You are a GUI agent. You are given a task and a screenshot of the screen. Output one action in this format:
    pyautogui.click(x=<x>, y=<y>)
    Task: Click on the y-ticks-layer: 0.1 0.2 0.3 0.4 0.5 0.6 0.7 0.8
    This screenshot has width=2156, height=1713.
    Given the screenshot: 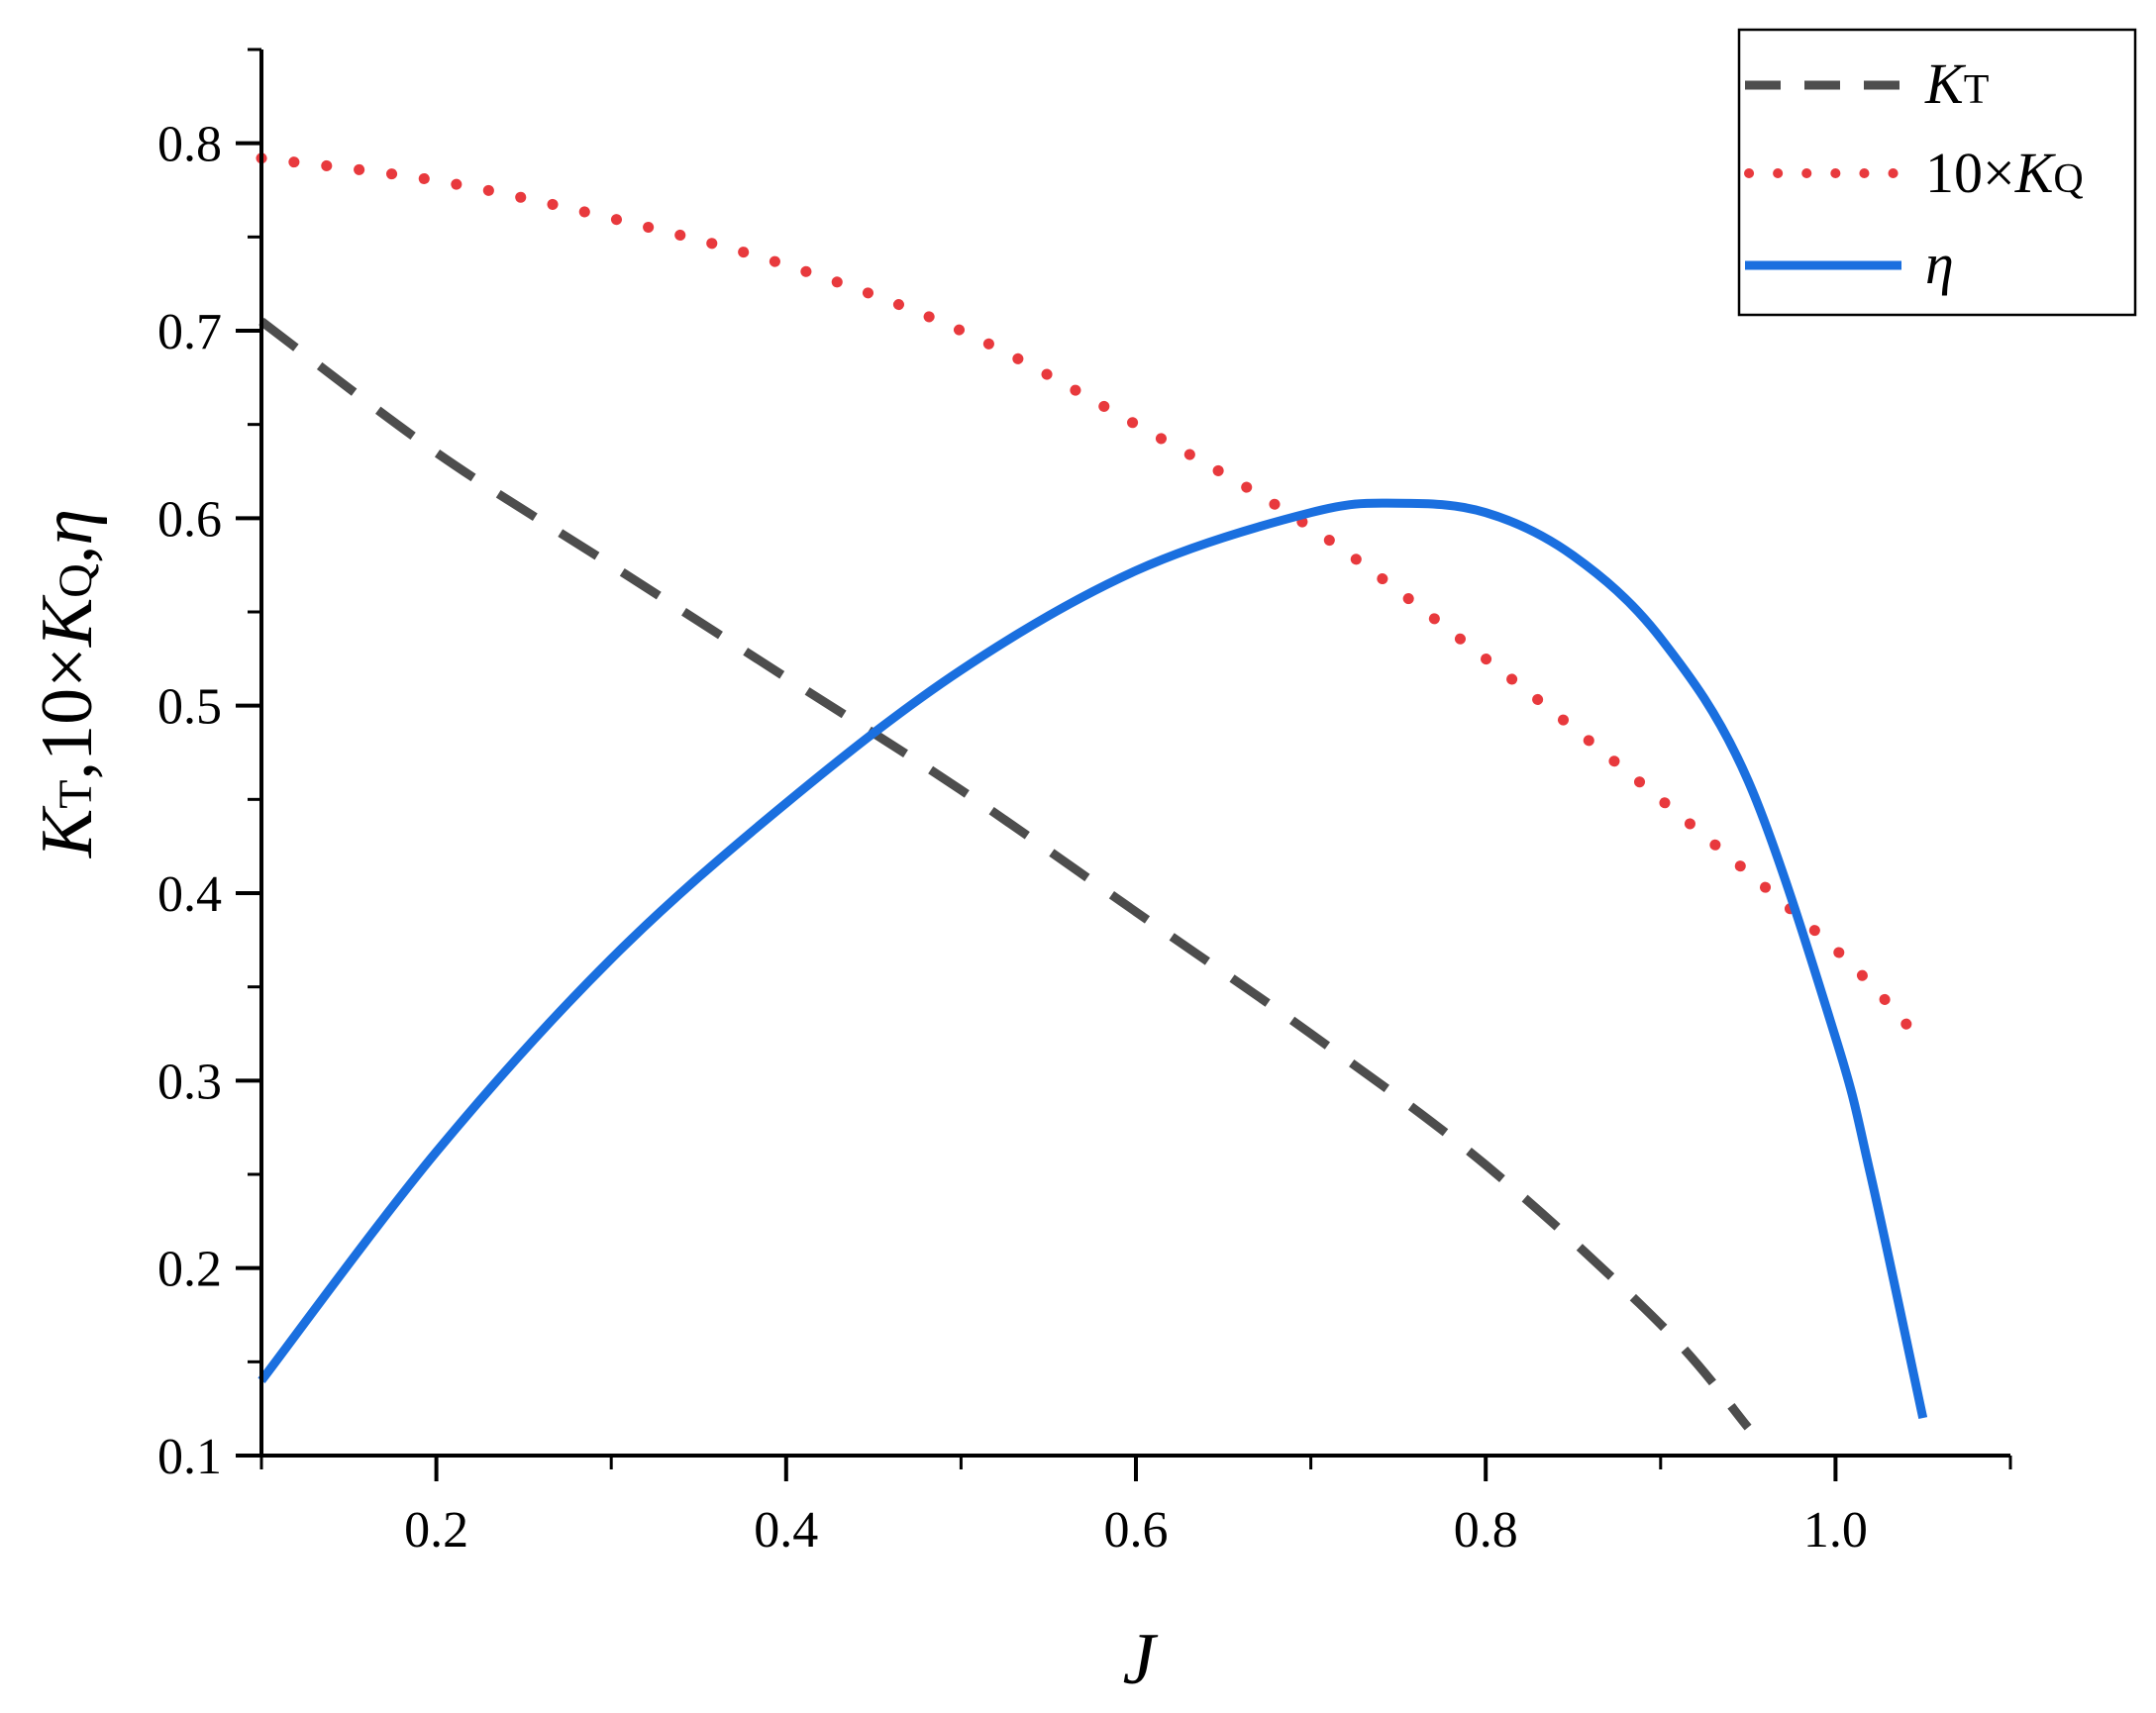 What is the action you would take?
    pyautogui.click(x=209, y=766)
    